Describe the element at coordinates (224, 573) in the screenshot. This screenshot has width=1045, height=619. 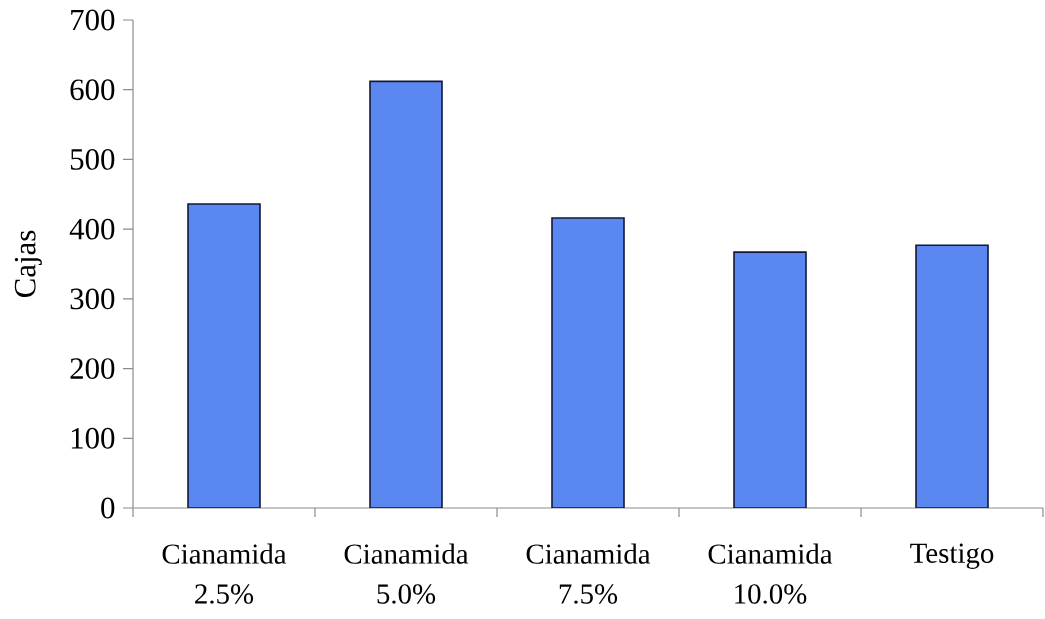
I see `x-tick-label: Cianamida 2.5%` at that location.